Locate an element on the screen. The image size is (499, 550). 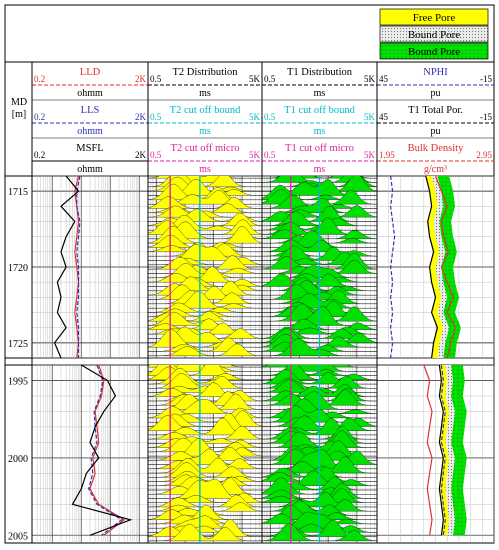
track3-curve-1-unit: ms is located at coordinates (320, 131).